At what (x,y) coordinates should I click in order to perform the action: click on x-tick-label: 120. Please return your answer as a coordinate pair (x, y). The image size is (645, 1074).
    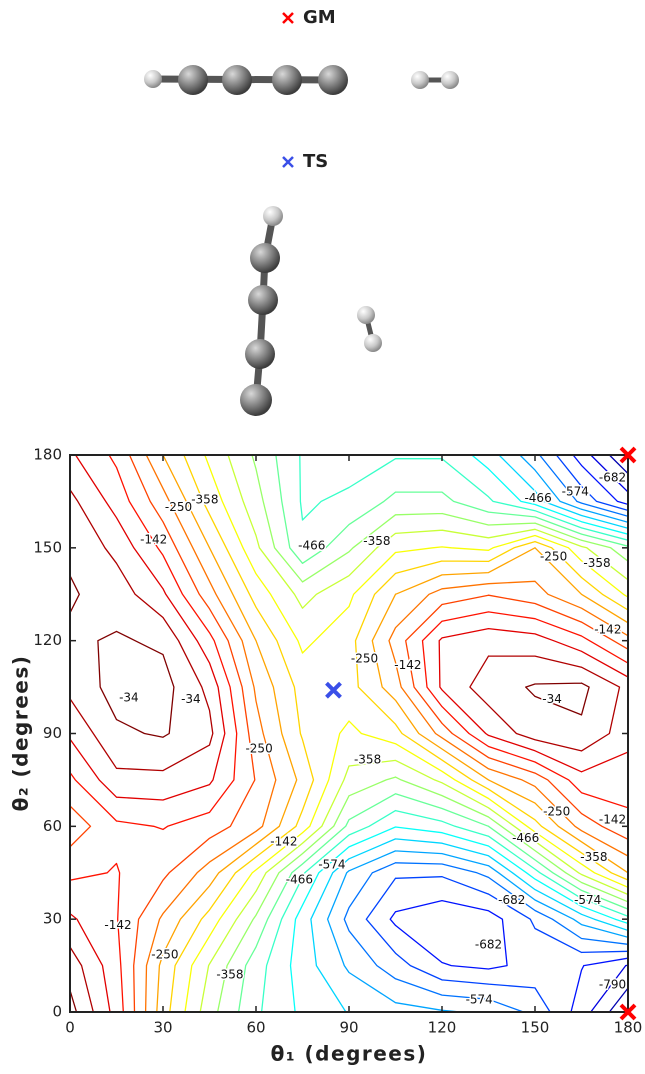
    Looking at the image, I should click on (442, 1028).